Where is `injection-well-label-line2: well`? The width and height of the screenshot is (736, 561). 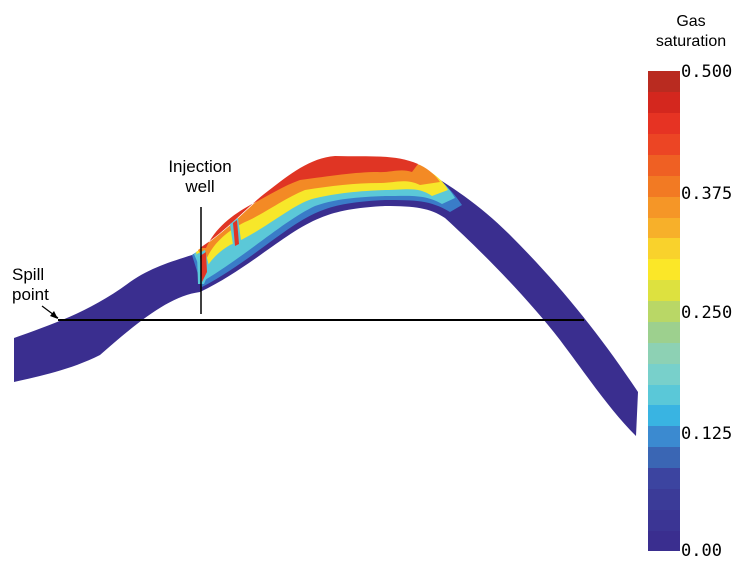
injection-well-label-line2: well is located at coordinates (200, 186).